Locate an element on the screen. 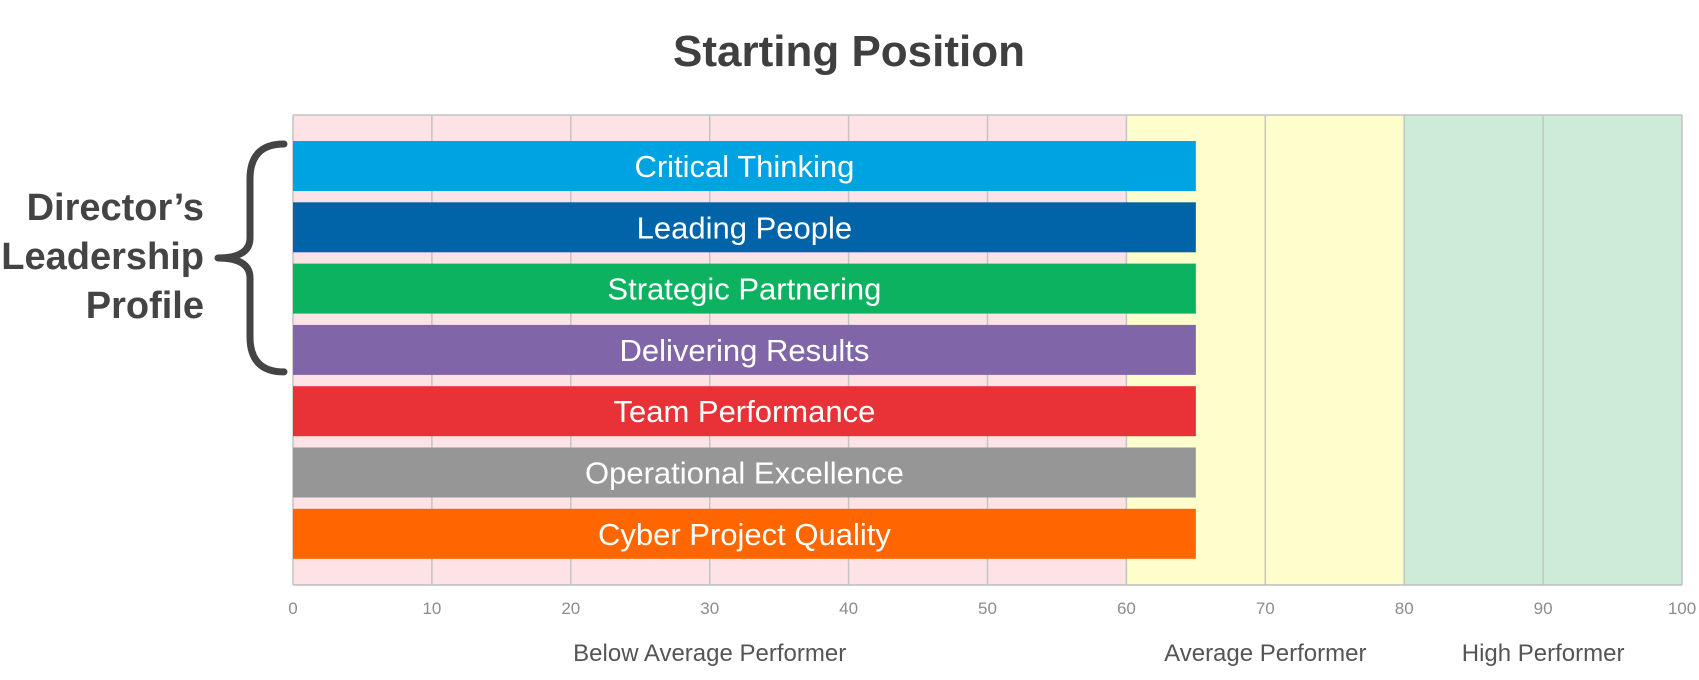  bar-label-5: Operational Excellence is located at coordinates (744, 473).